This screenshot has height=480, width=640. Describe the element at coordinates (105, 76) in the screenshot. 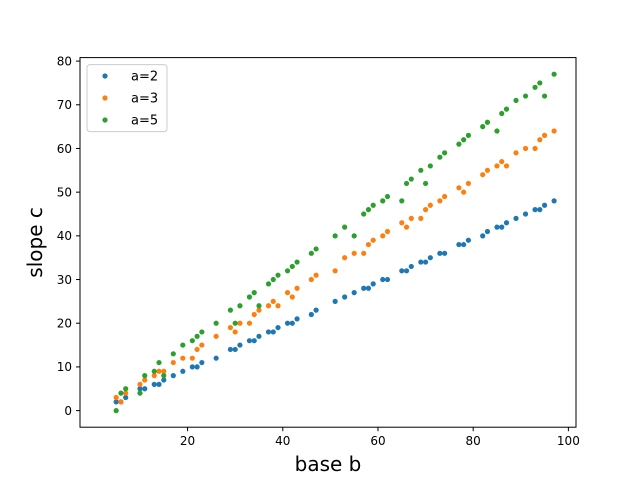

I see `legend-marker` at that location.